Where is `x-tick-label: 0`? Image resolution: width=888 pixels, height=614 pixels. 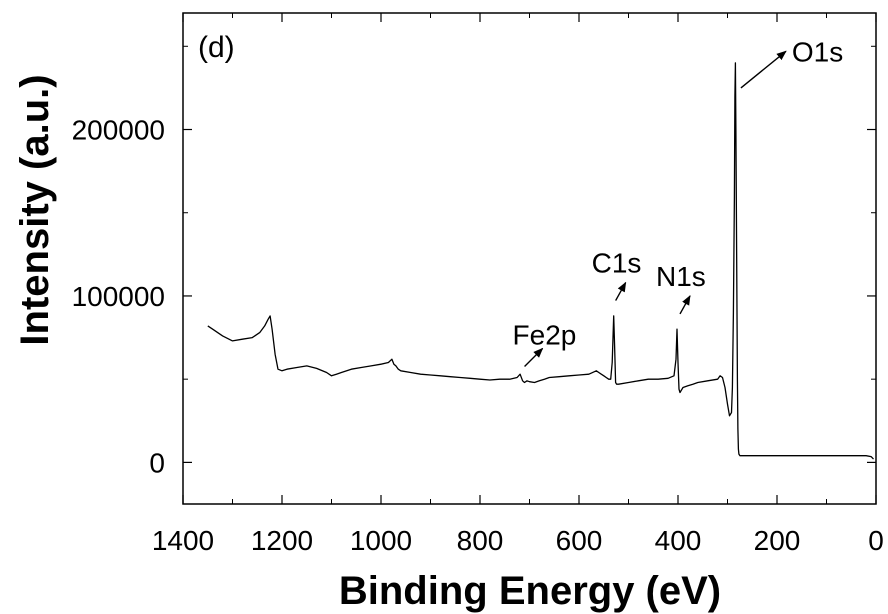 x-tick-label: 0 is located at coordinates (876, 540).